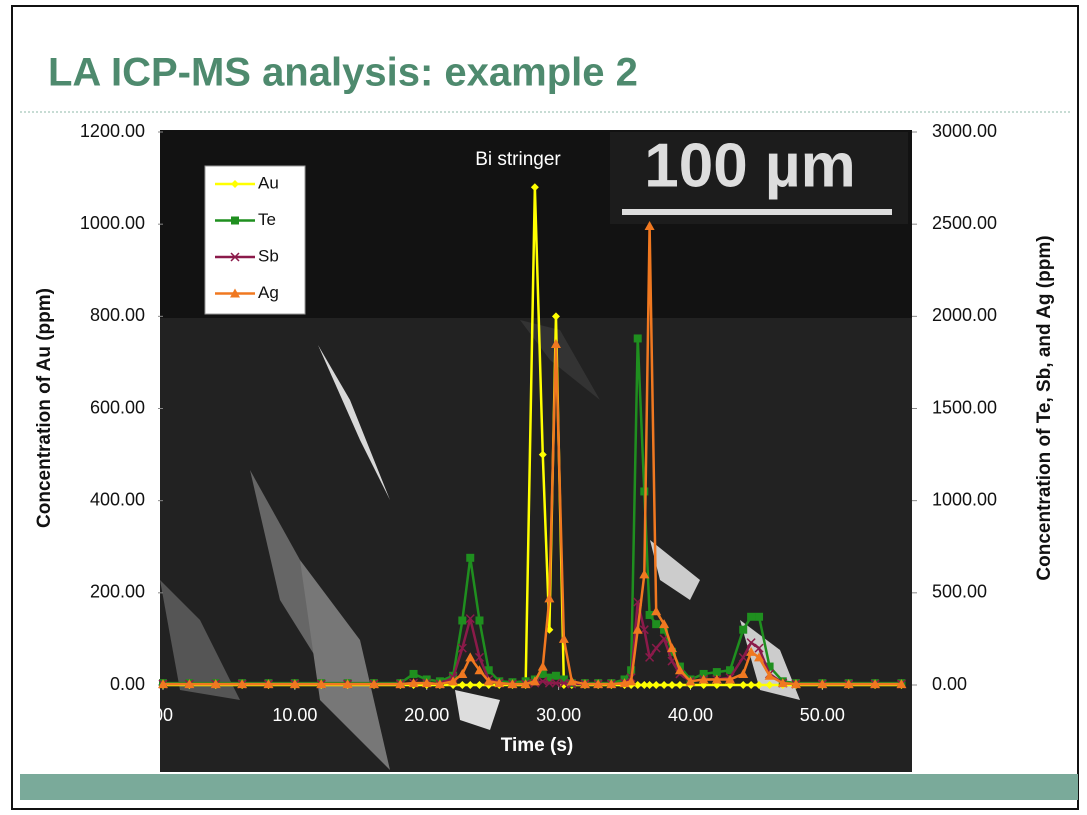 The image size is (1087, 815). Describe the element at coordinates (267, 219) in the screenshot. I see `legend-label: Te` at that location.